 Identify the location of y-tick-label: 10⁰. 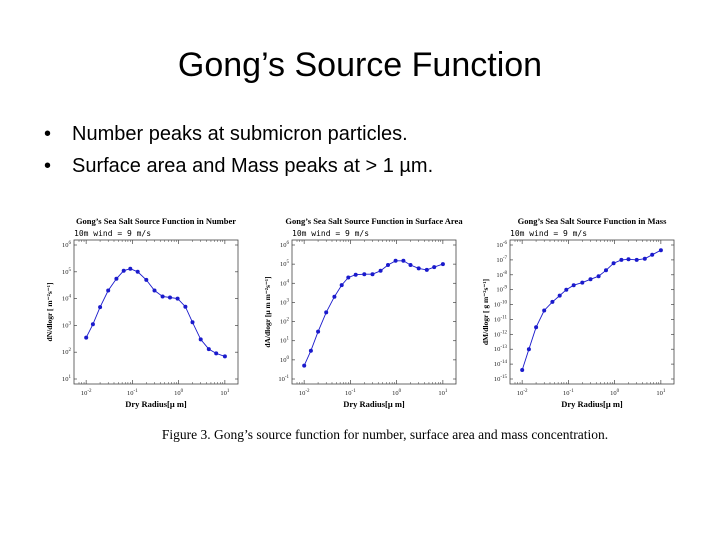
(285, 360).